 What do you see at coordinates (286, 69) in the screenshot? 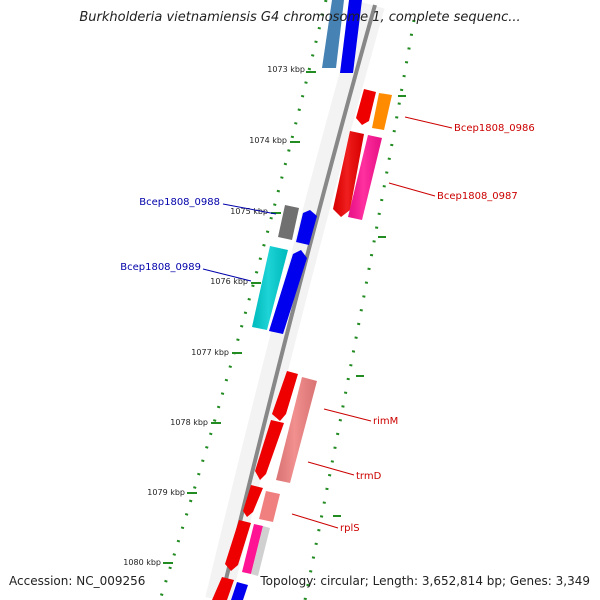
I see `tick-label: 1073 kbp` at bounding box center [286, 69].